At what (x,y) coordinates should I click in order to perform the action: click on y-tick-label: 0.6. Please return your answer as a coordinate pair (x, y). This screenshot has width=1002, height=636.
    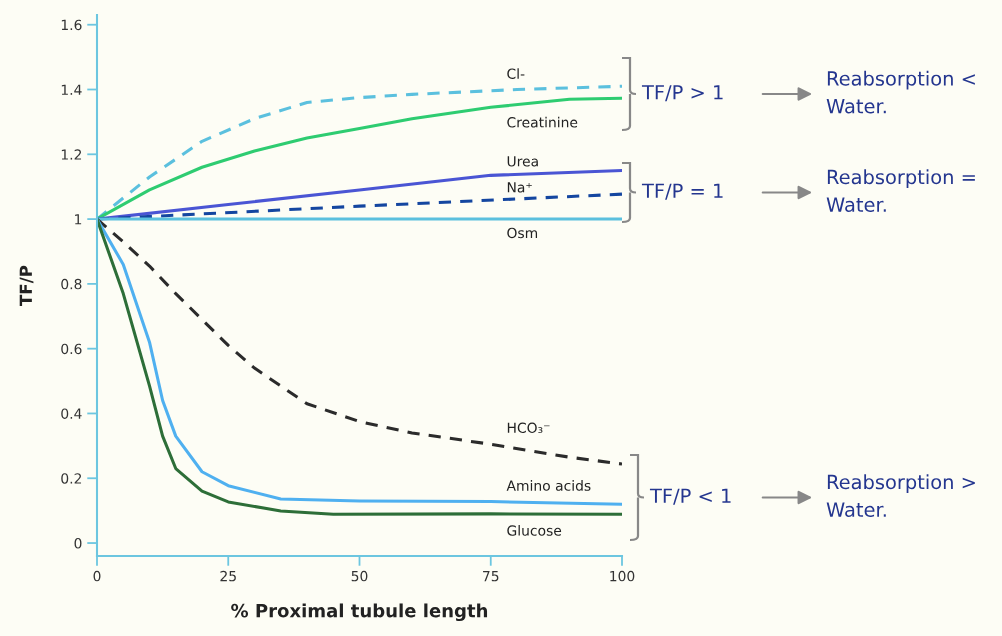
    Looking at the image, I should click on (71, 349).